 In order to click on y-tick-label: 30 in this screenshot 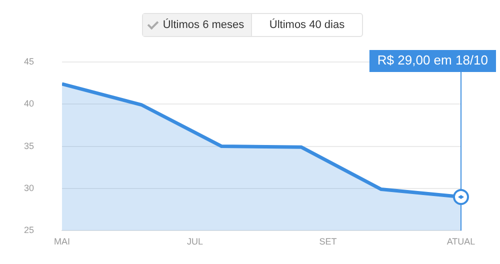, I will do `click(29, 187)`.